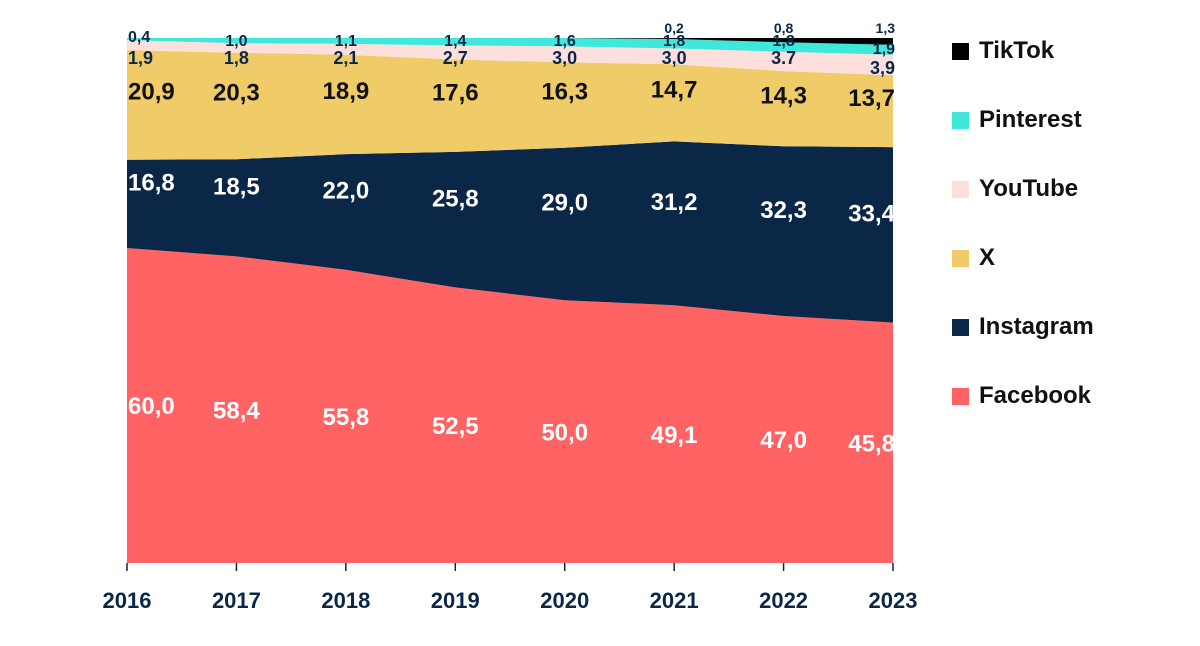 This screenshot has width=1200, height=646. I want to click on value-label-youtube-2016: 1,9, so click(140, 58).